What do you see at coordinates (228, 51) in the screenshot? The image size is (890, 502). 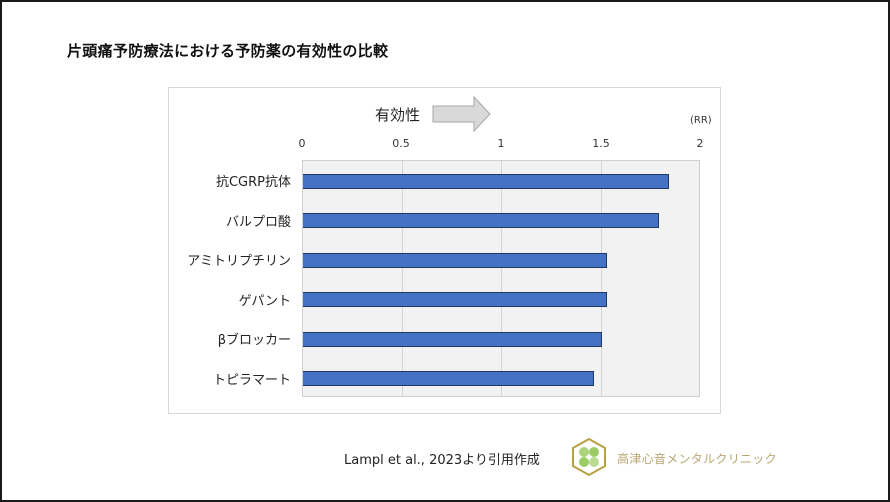 I see `page-title: 片頭痛予防療法における予防薬の有効性の比較` at bounding box center [228, 51].